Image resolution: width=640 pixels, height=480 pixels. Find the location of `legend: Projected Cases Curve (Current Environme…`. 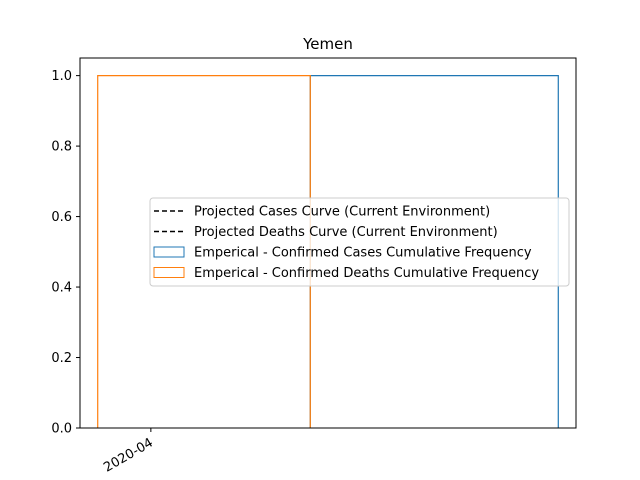

legend: Projected Cases Curve (Current Environme… is located at coordinates (359, 242).